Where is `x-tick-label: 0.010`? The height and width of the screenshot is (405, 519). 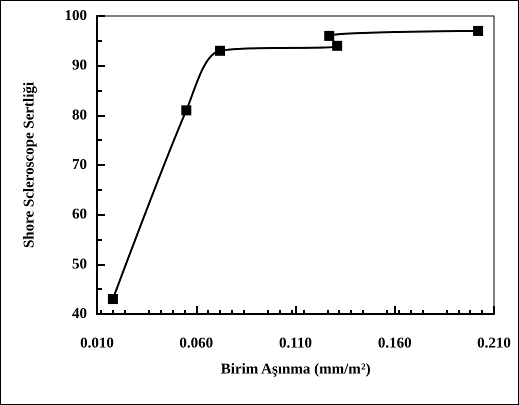
x-tick-label: 0.010 is located at coordinates (97, 344).